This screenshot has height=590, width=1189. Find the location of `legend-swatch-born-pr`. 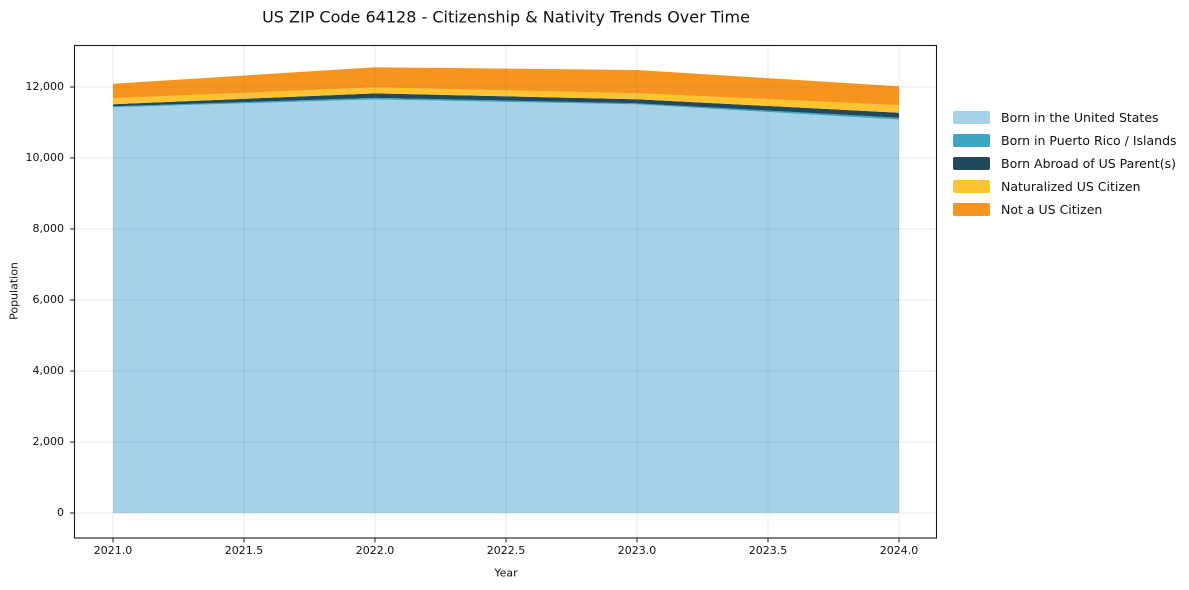

legend-swatch-born-pr is located at coordinates (971, 140).